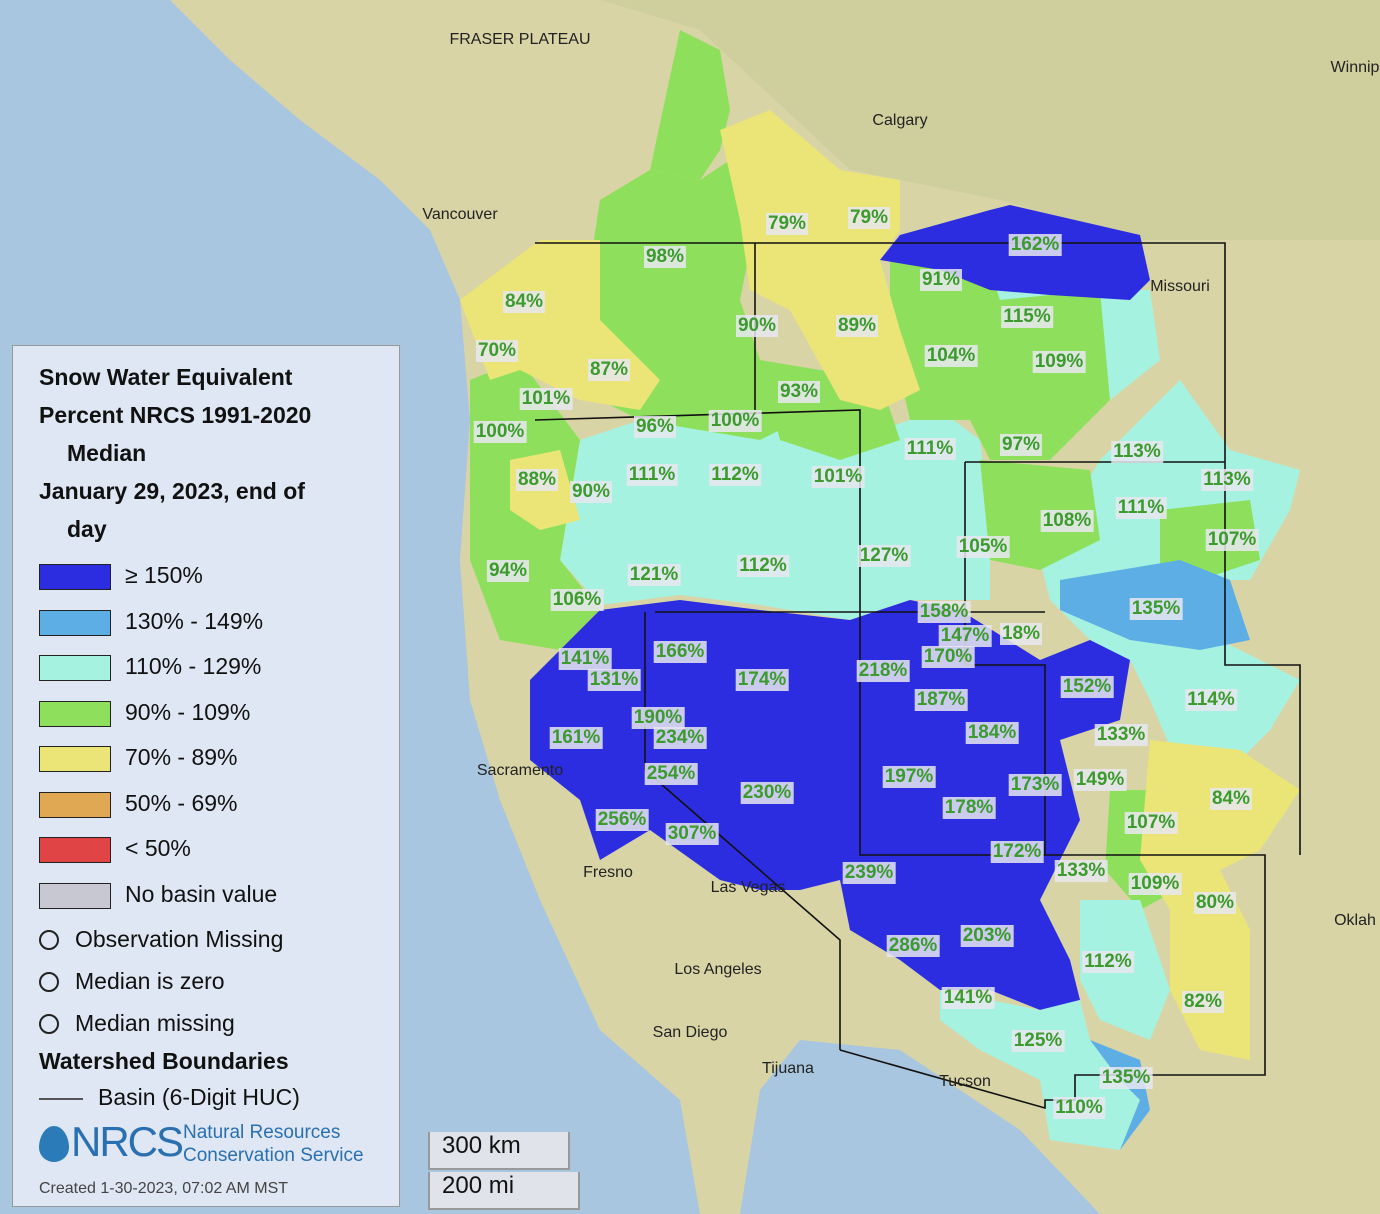 Image resolution: width=1380 pixels, height=1214 pixels. I want to click on legend-title: day, so click(87, 529).